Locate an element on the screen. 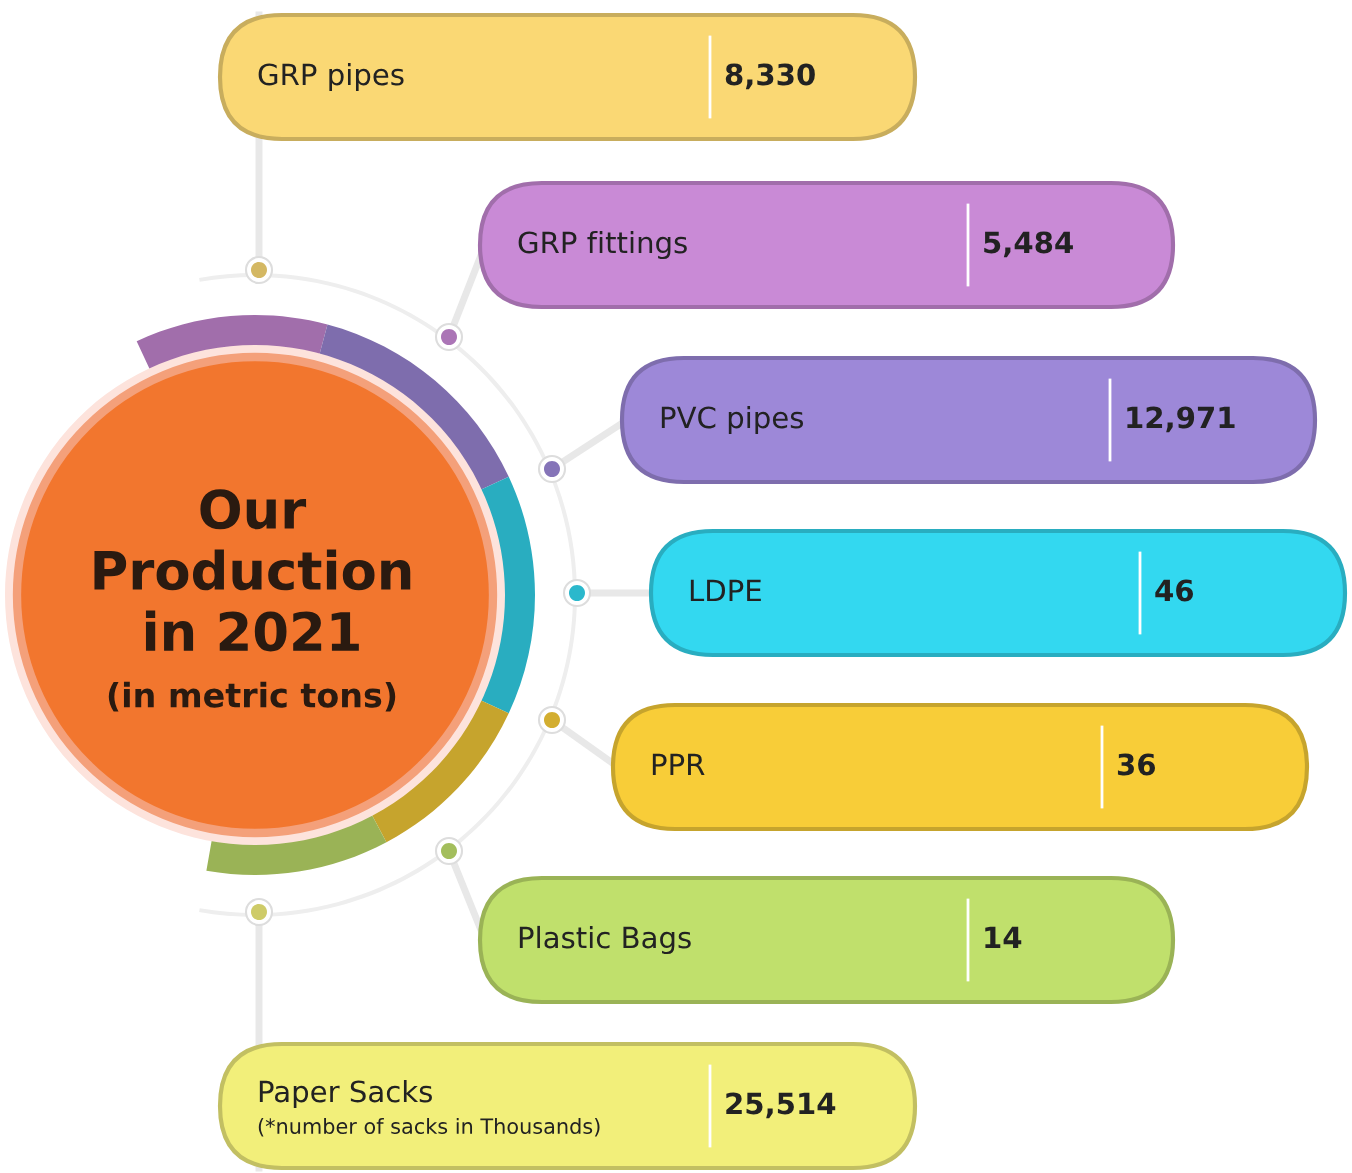 The image size is (1352, 1173). data-label: 46 is located at coordinates (1174, 590).